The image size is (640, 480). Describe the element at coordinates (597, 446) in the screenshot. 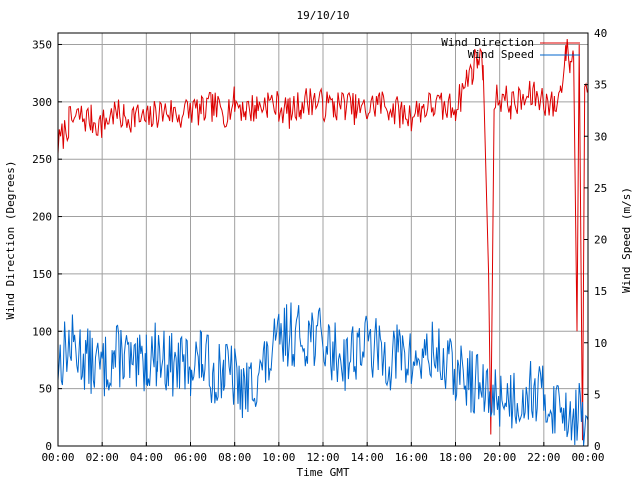

I see `y-right-tick-label: 0` at that location.